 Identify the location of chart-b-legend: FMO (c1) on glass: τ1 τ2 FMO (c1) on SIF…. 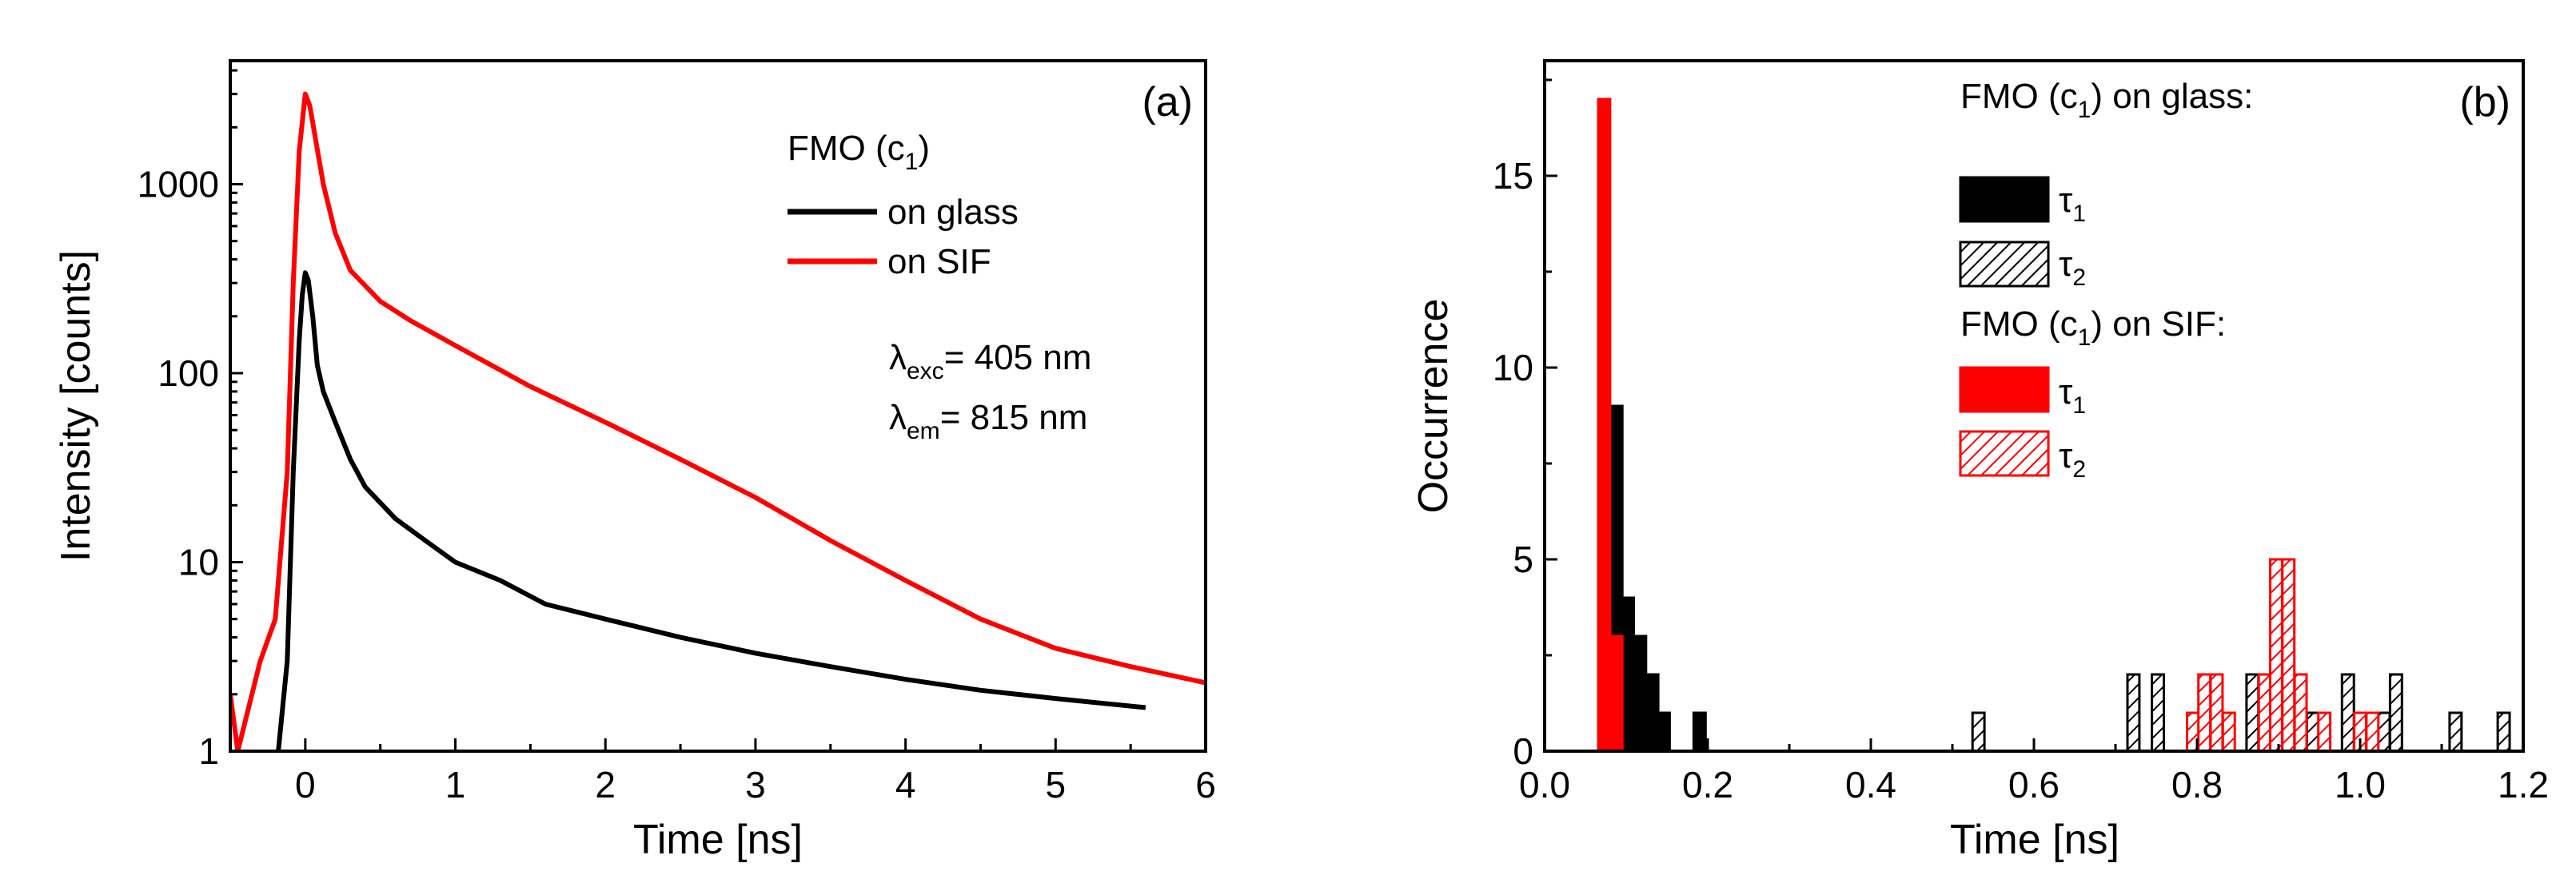
(2106, 280).